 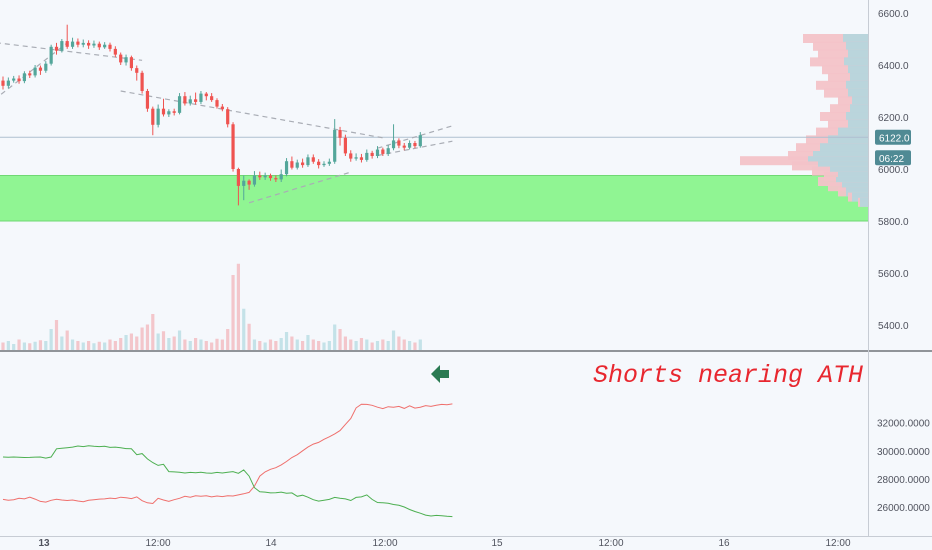 I want to click on price-badge, so click(x=893, y=137).